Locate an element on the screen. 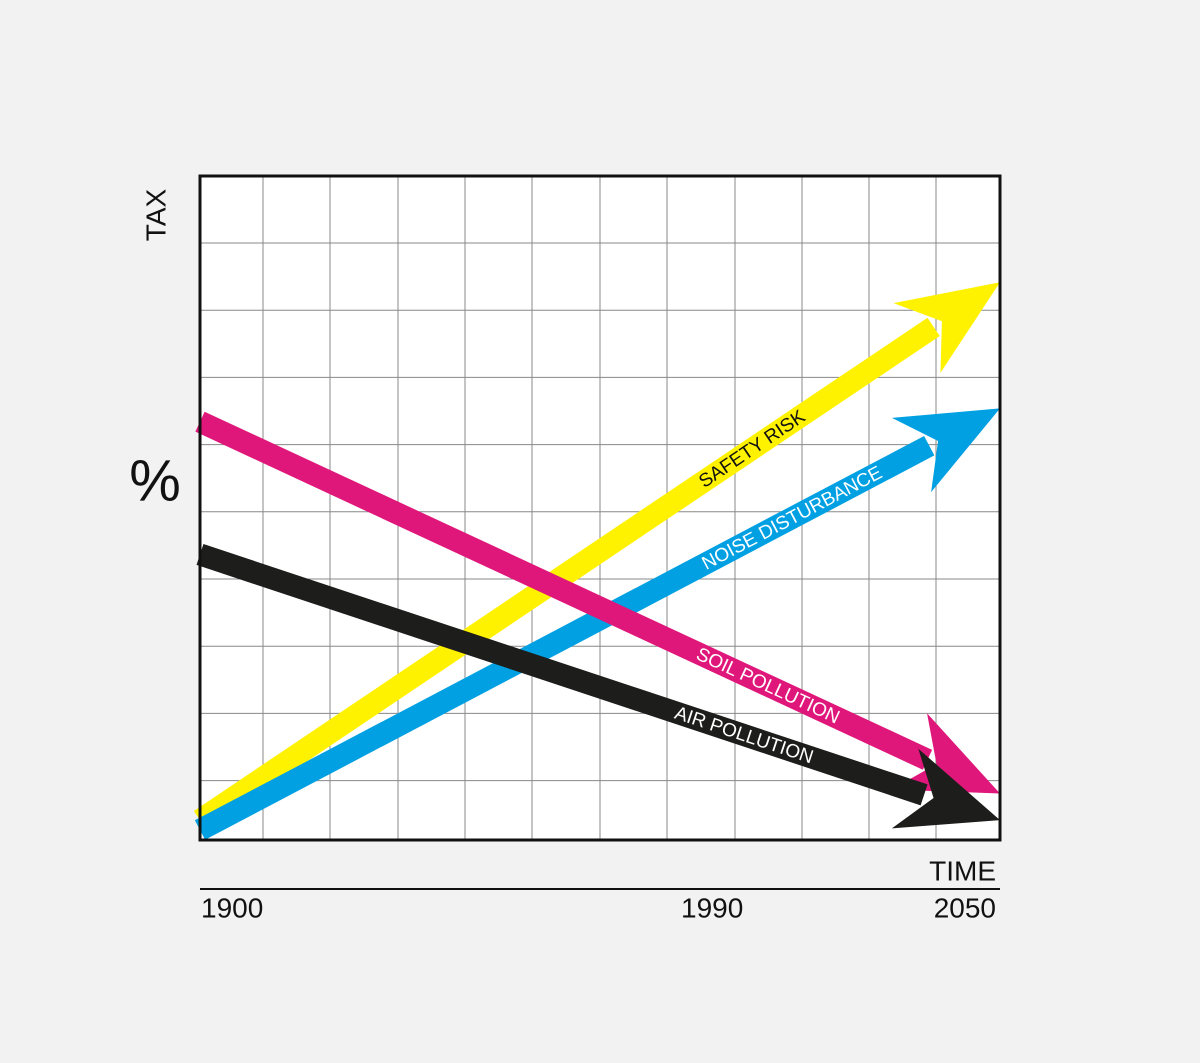 This screenshot has width=1200, height=1063. x-tick-label: 1990 is located at coordinates (712, 907).